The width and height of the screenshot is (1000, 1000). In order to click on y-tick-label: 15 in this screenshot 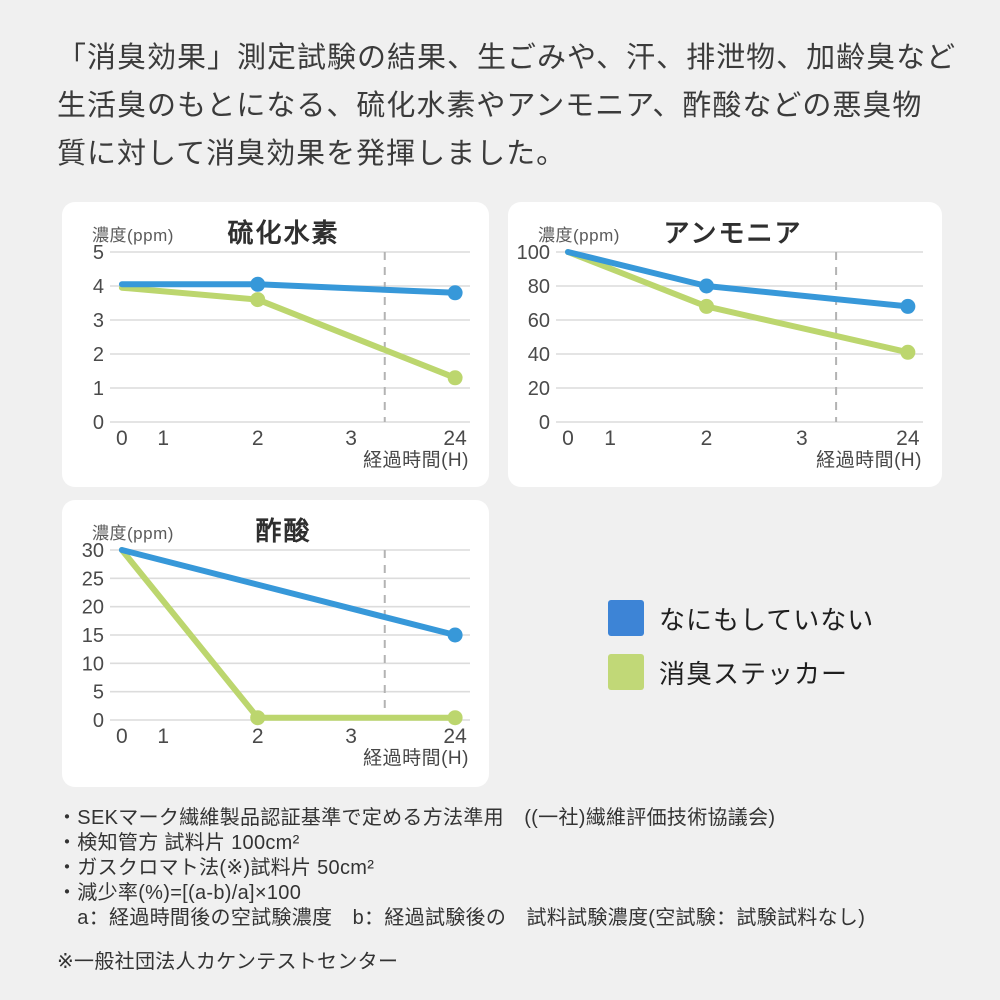, I will do `click(93, 636)`.